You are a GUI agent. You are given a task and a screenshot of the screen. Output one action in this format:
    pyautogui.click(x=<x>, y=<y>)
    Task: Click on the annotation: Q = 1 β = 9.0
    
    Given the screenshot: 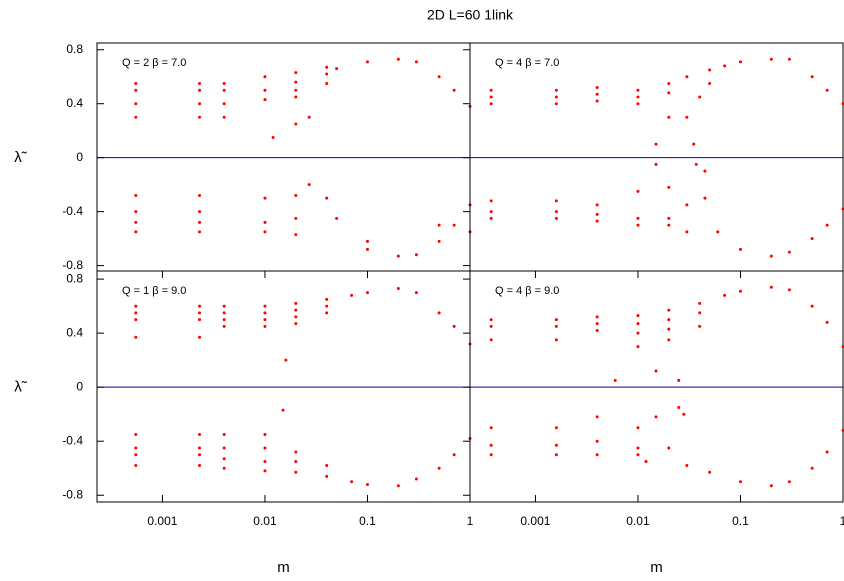 What is the action you would take?
    pyautogui.click(x=154, y=291)
    